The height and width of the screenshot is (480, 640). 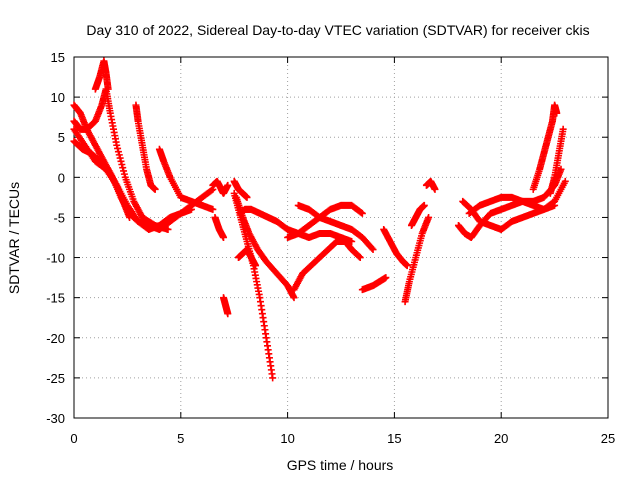 What do you see at coordinates (55, 418) in the screenshot?
I see `y-tick-label: -30` at bounding box center [55, 418].